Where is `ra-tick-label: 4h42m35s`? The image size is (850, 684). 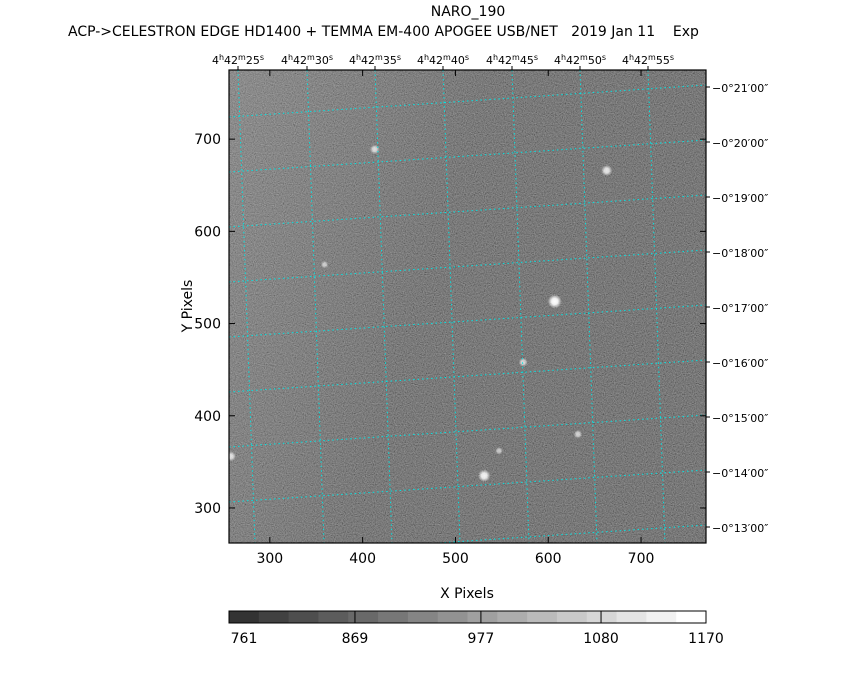
ra-tick-label: 4h42m35s is located at coordinates (375, 60).